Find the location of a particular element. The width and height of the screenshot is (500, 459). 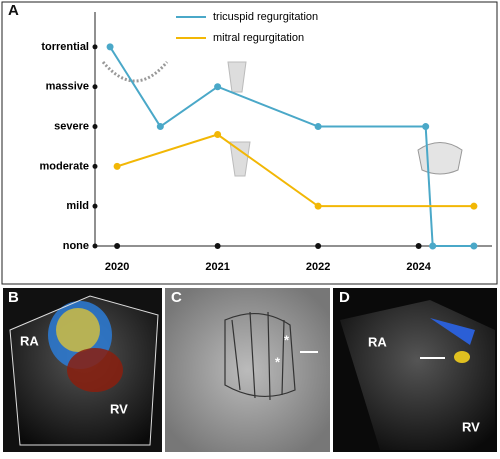

x-tick-label: 2024 is located at coordinates (418, 267).